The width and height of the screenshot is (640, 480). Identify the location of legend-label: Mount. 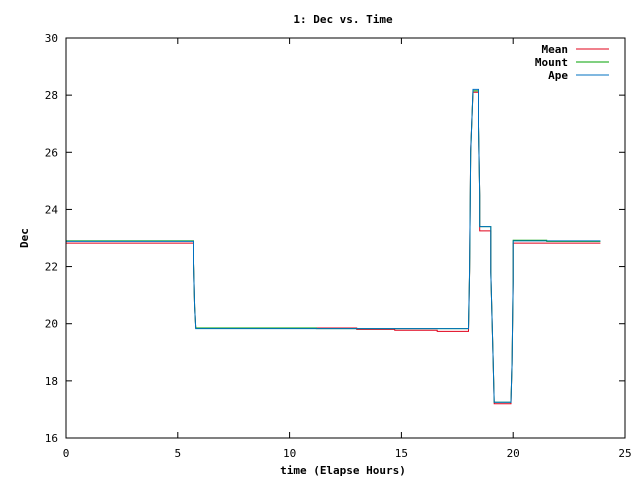
(551, 62).